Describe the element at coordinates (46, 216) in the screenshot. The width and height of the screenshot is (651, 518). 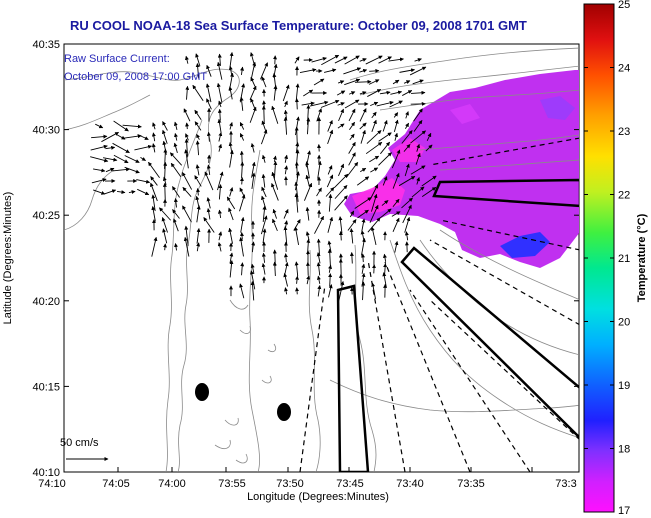
I see `y-tick-label: 40:25` at that location.